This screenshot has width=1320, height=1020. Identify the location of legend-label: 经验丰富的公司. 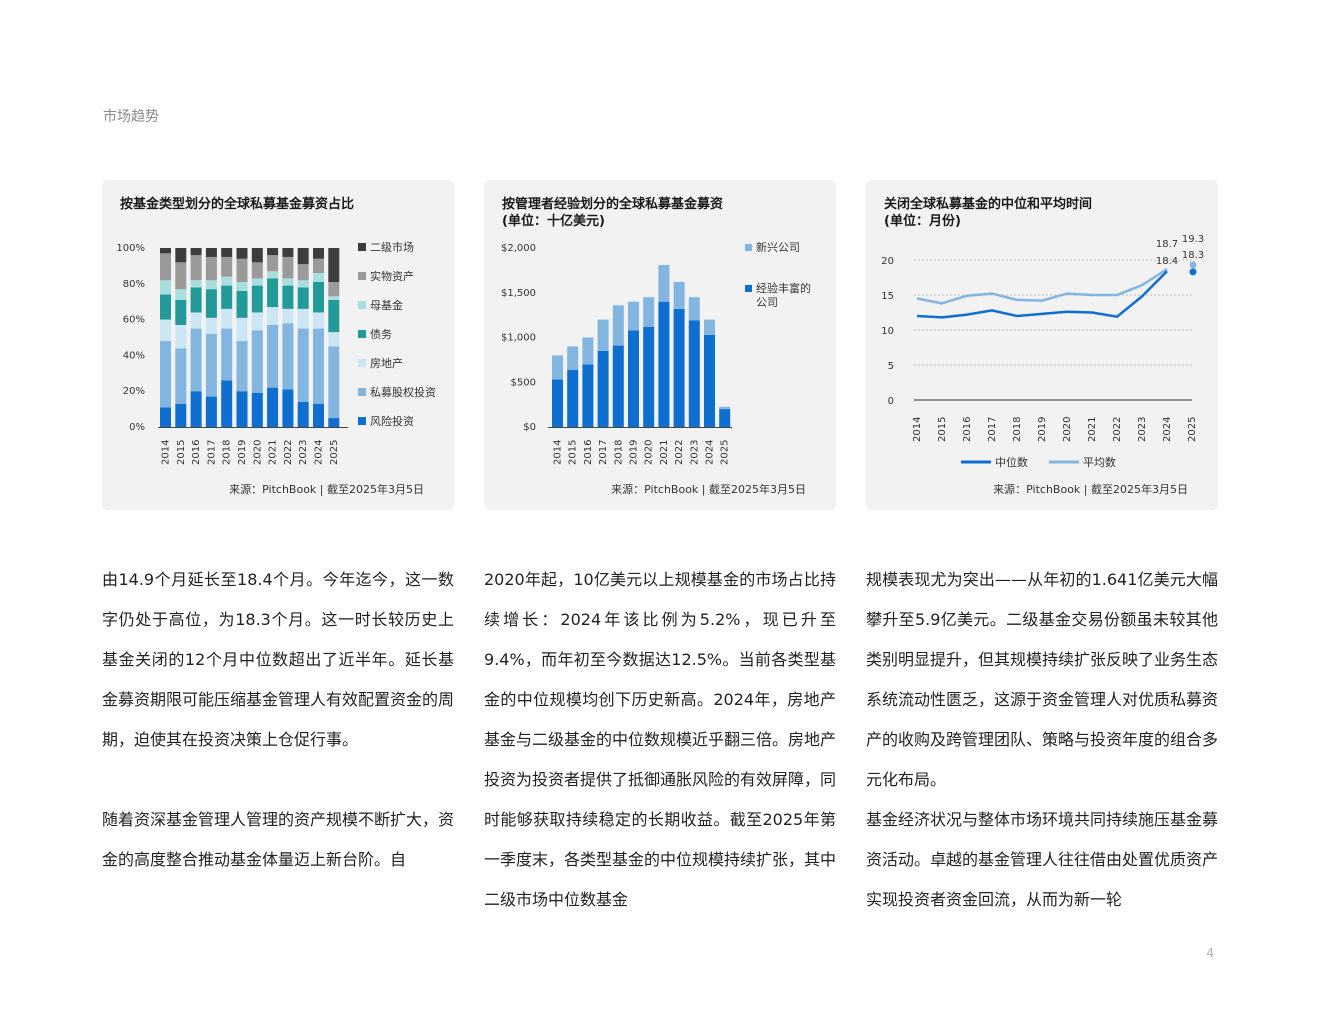
(783, 295).